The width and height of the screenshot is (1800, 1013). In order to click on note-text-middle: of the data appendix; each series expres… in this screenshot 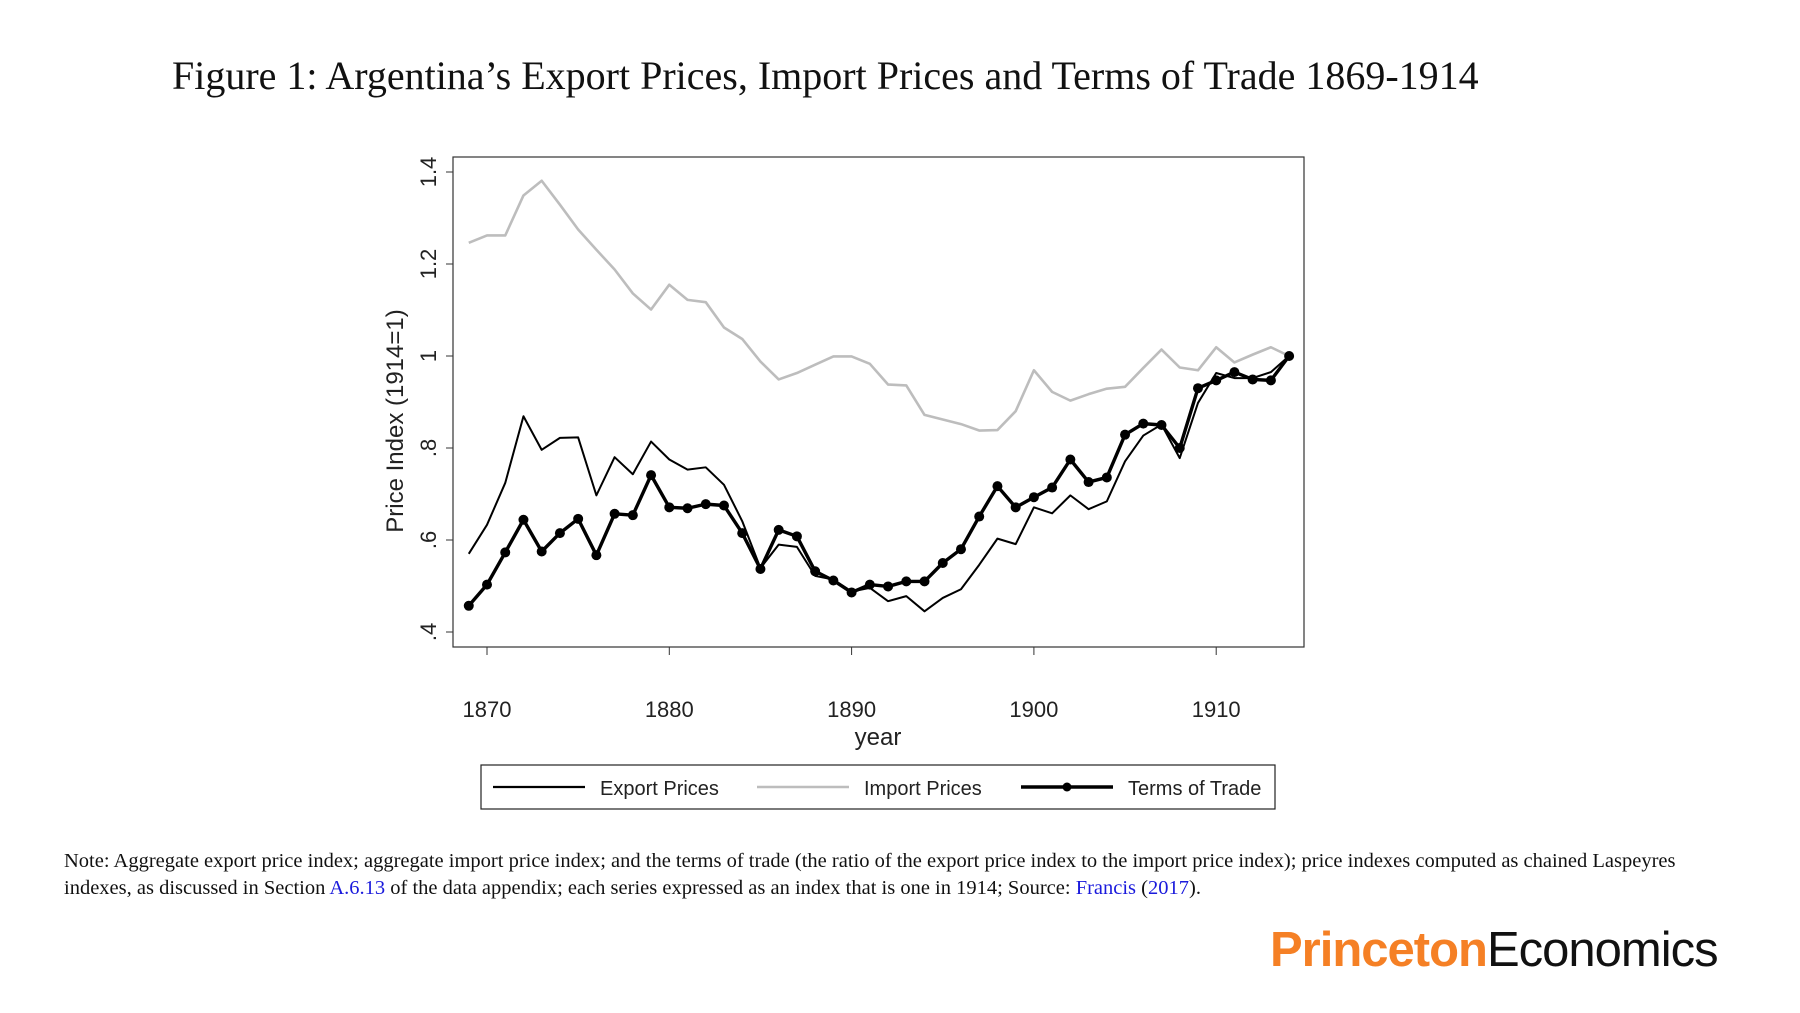, I will do `click(730, 888)`.